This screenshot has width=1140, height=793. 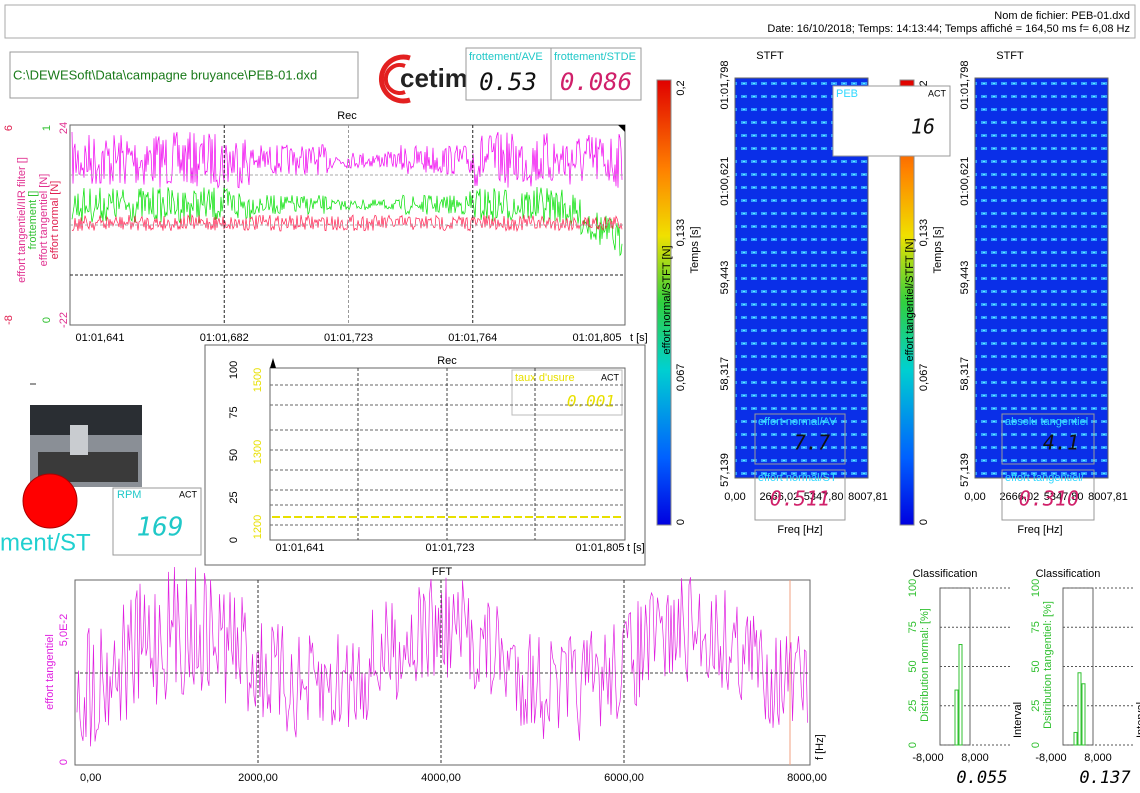 I want to click on fft-ylabel: effort tangentiel, so click(x=50, y=672).